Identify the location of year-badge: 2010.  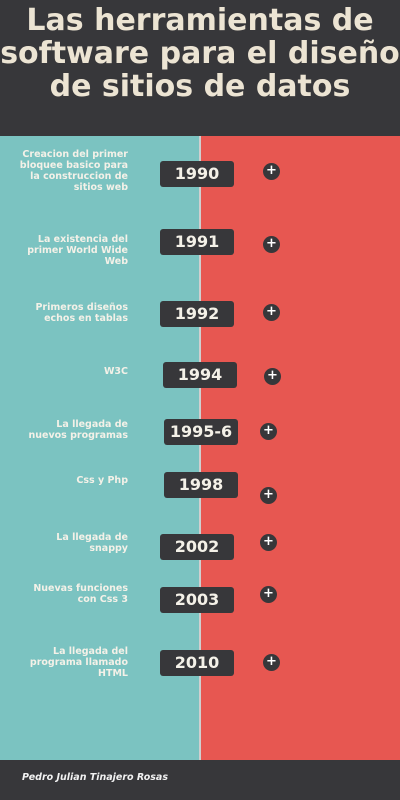
(197, 663).